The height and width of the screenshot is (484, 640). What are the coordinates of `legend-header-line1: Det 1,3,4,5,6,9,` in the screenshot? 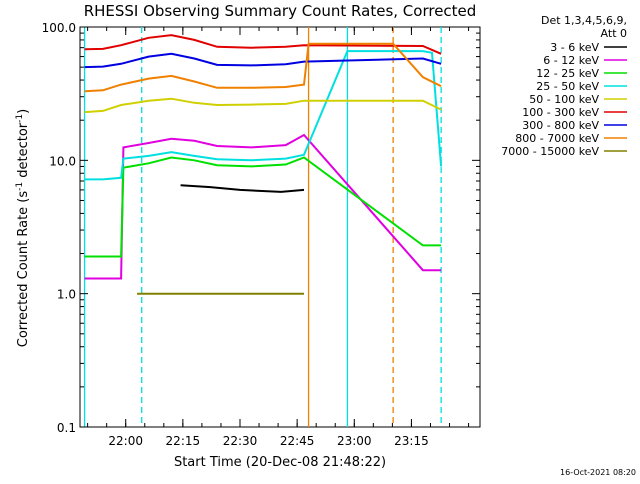 It's located at (584, 20).